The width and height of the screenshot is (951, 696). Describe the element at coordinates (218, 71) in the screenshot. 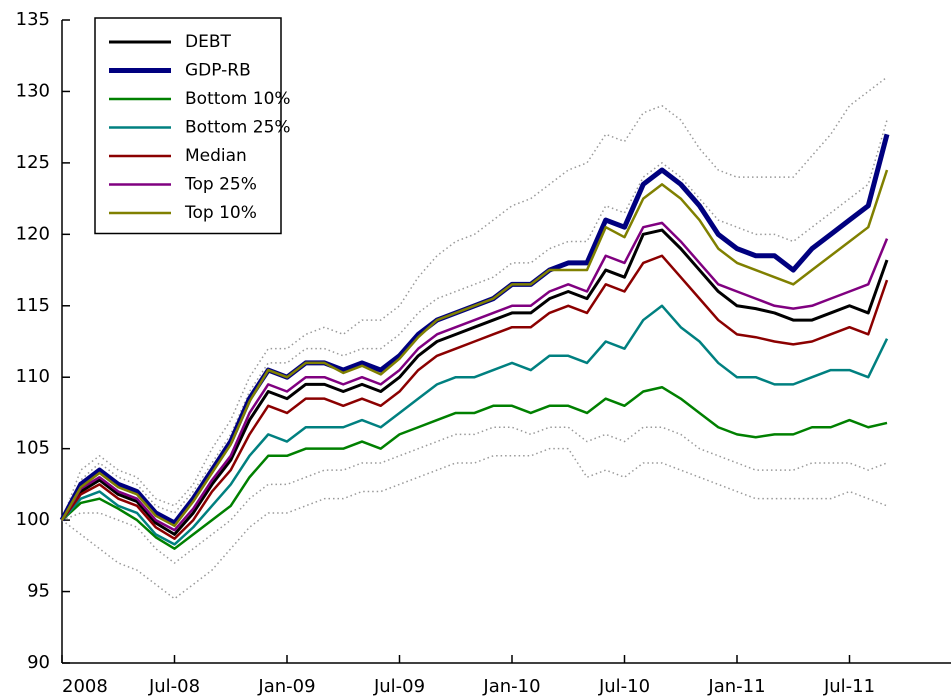

I see `legend-label: GDP-RB` at that location.